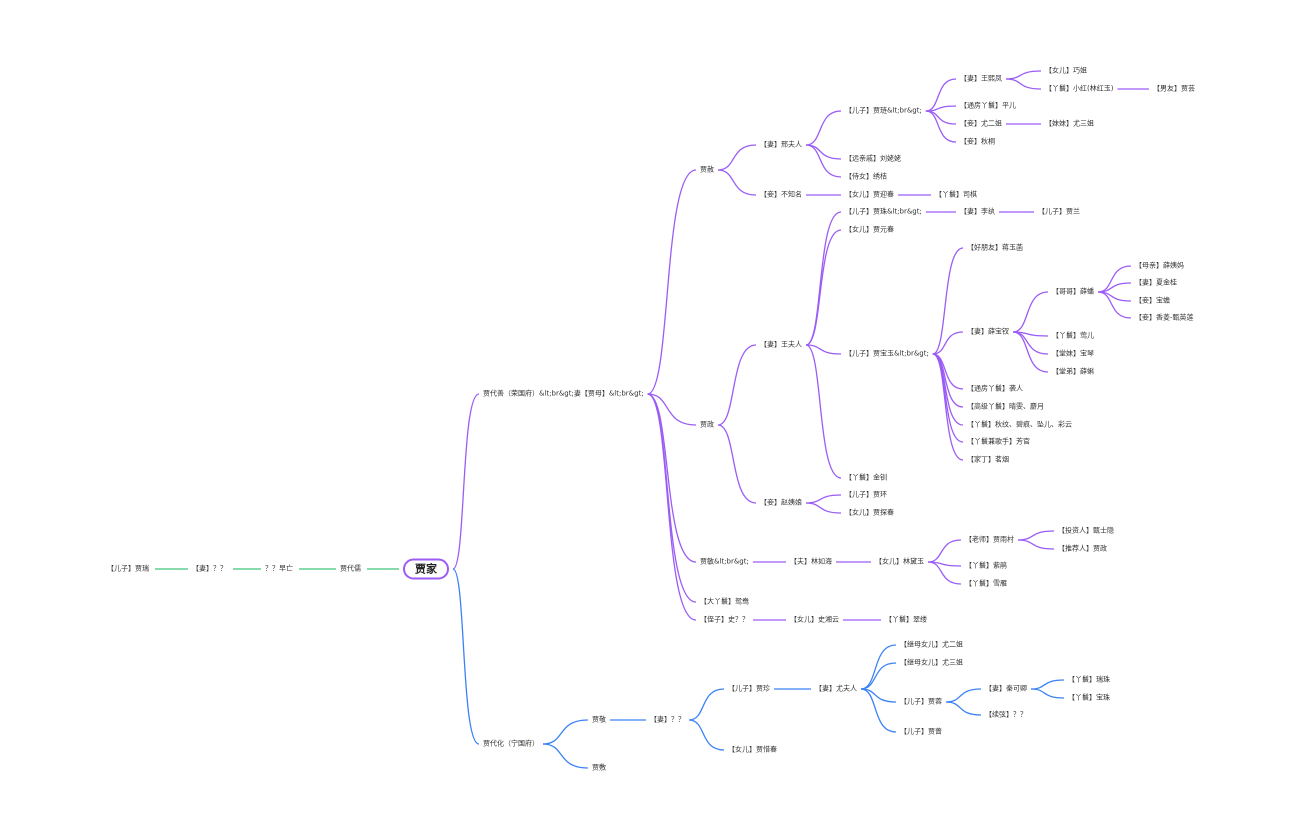 The height and width of the screenshot is (840, 1296). Describe the element at coordinates (986, 583) in the screenshot. I see `mindmap-node: 【丫鬟】雪雁` at that location.